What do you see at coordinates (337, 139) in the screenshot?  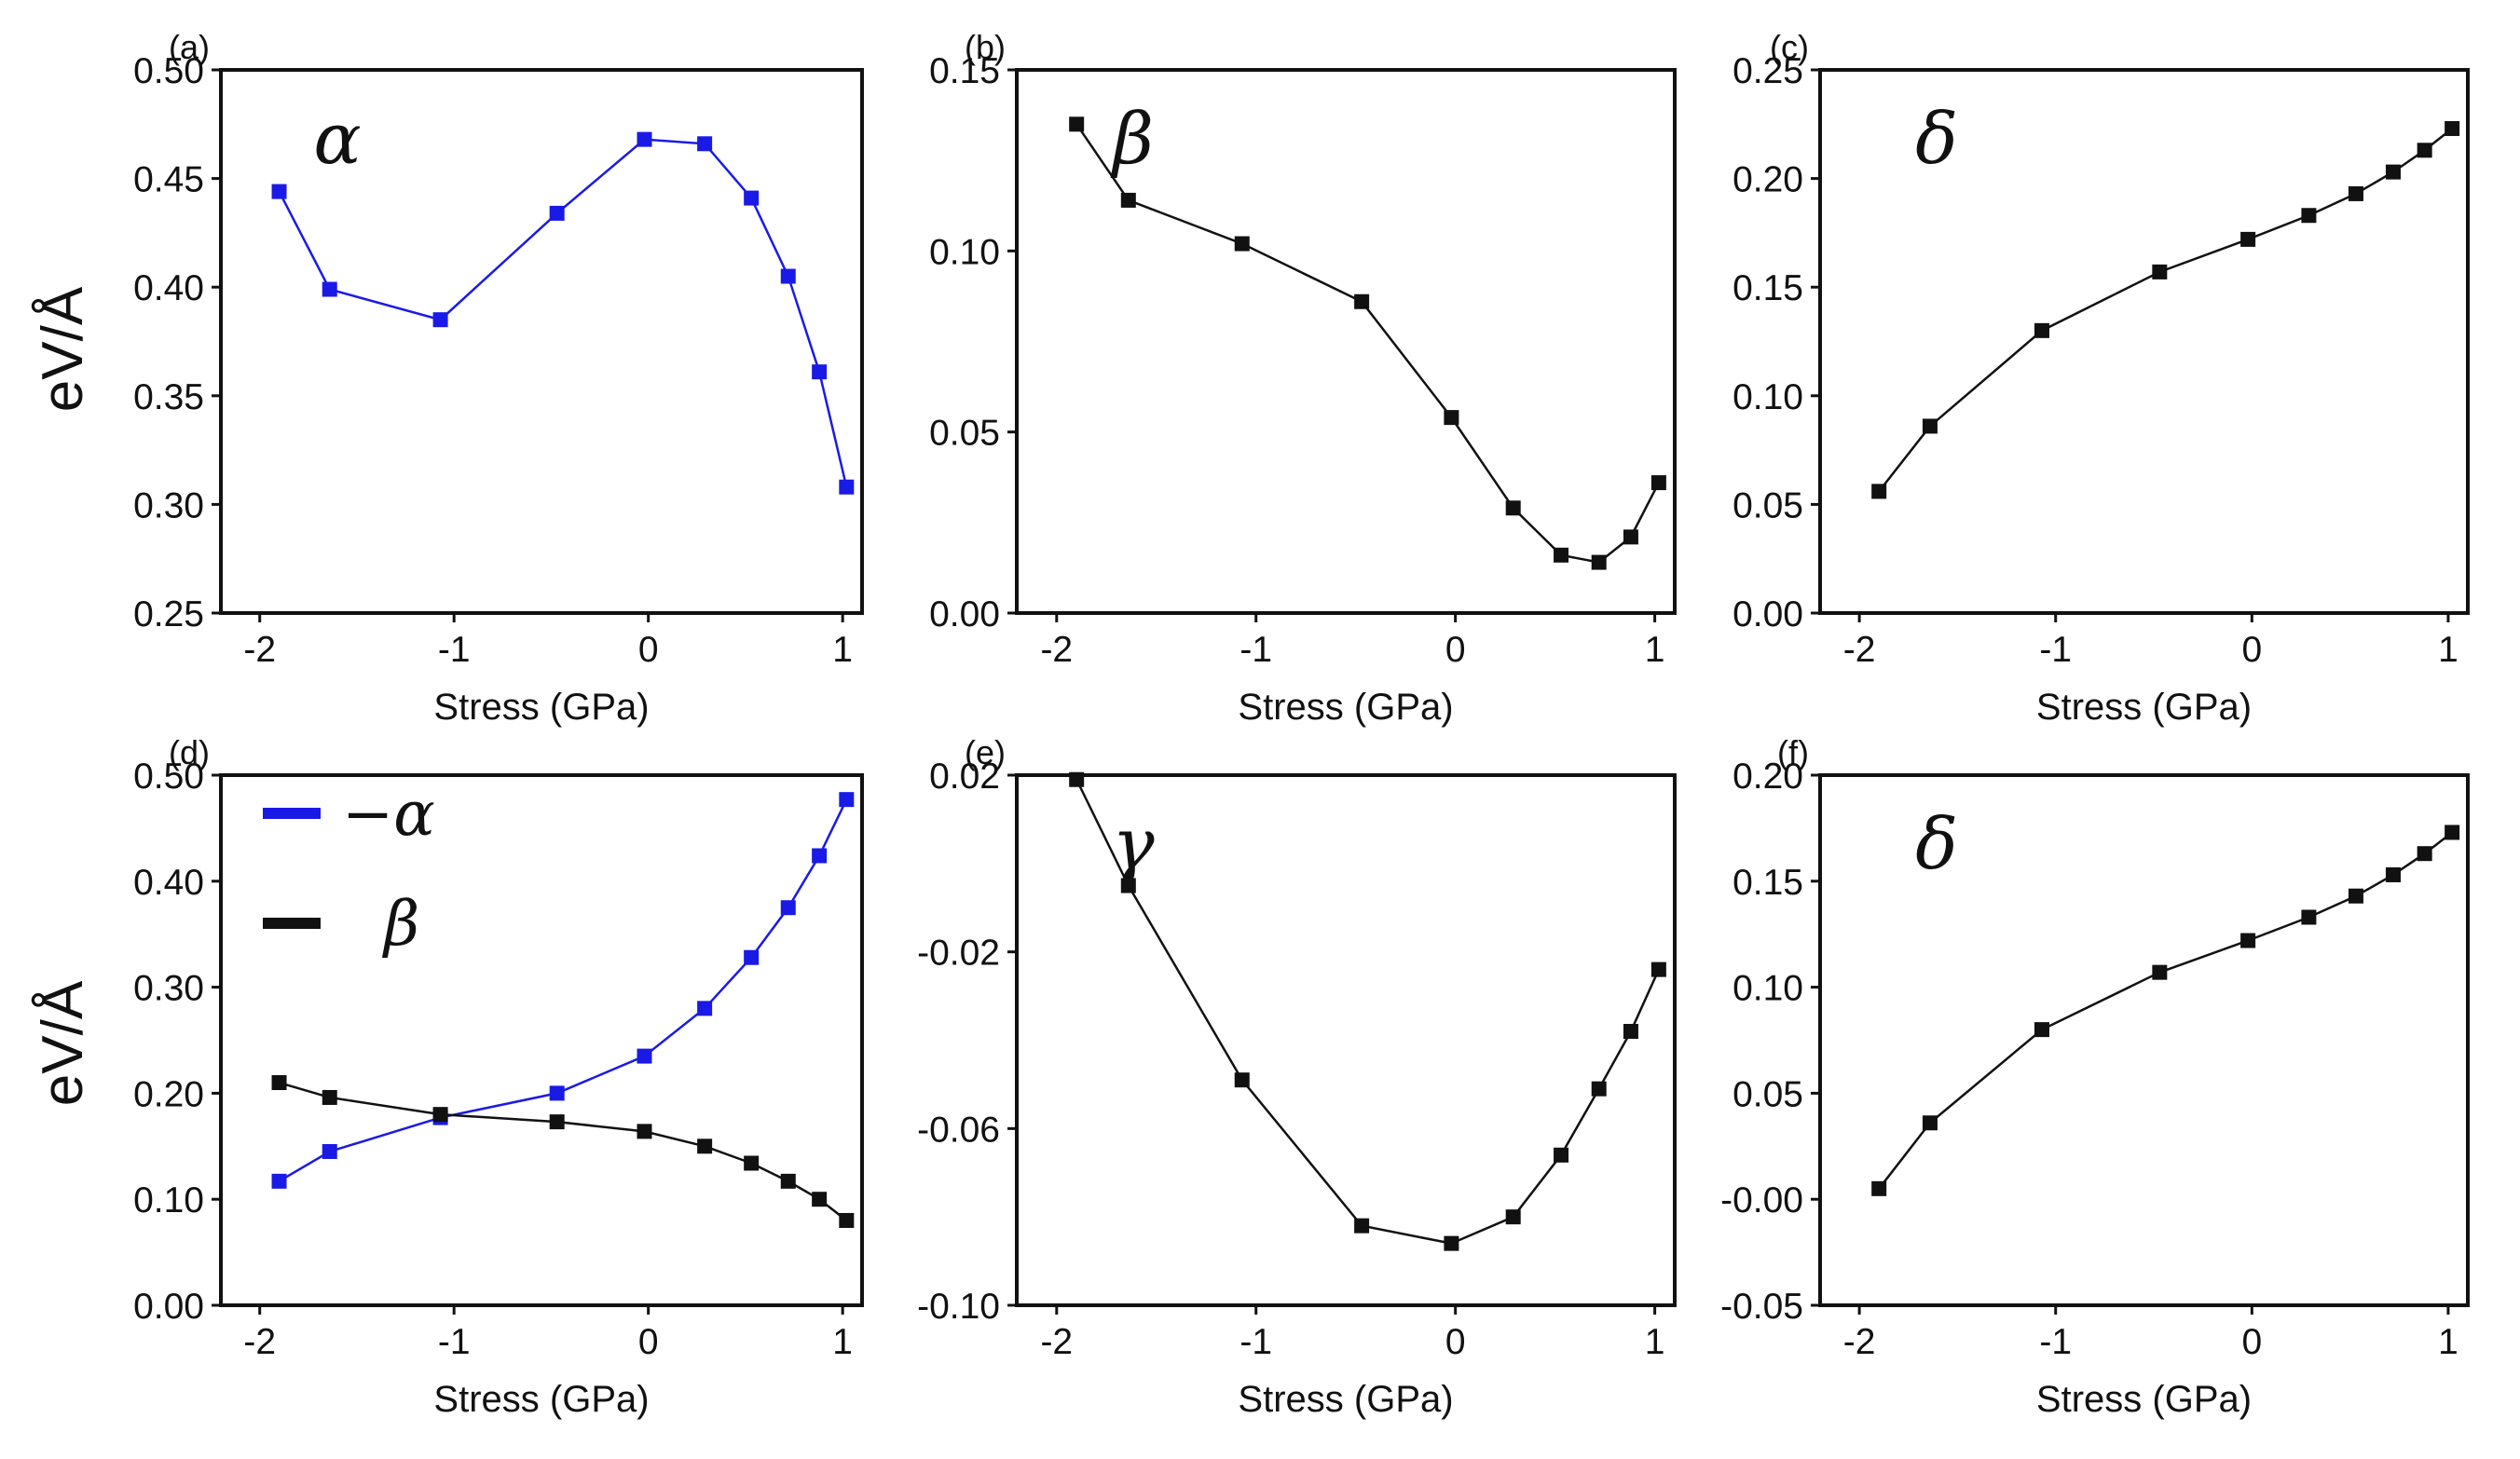 I see `panel-annotation: α` at bounding box center [337, 139].